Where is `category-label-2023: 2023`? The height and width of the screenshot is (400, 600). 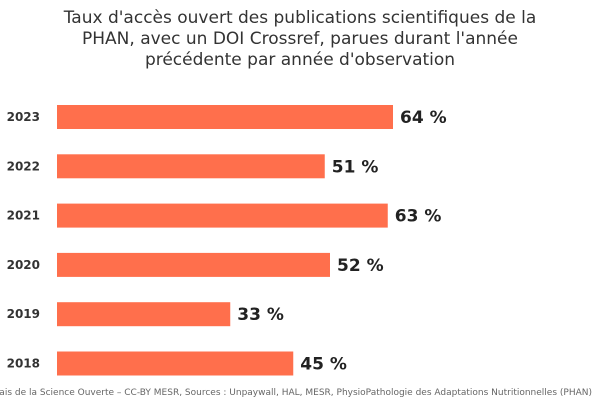 category-label-2023: 2023 is located at coordinates (23, 117).